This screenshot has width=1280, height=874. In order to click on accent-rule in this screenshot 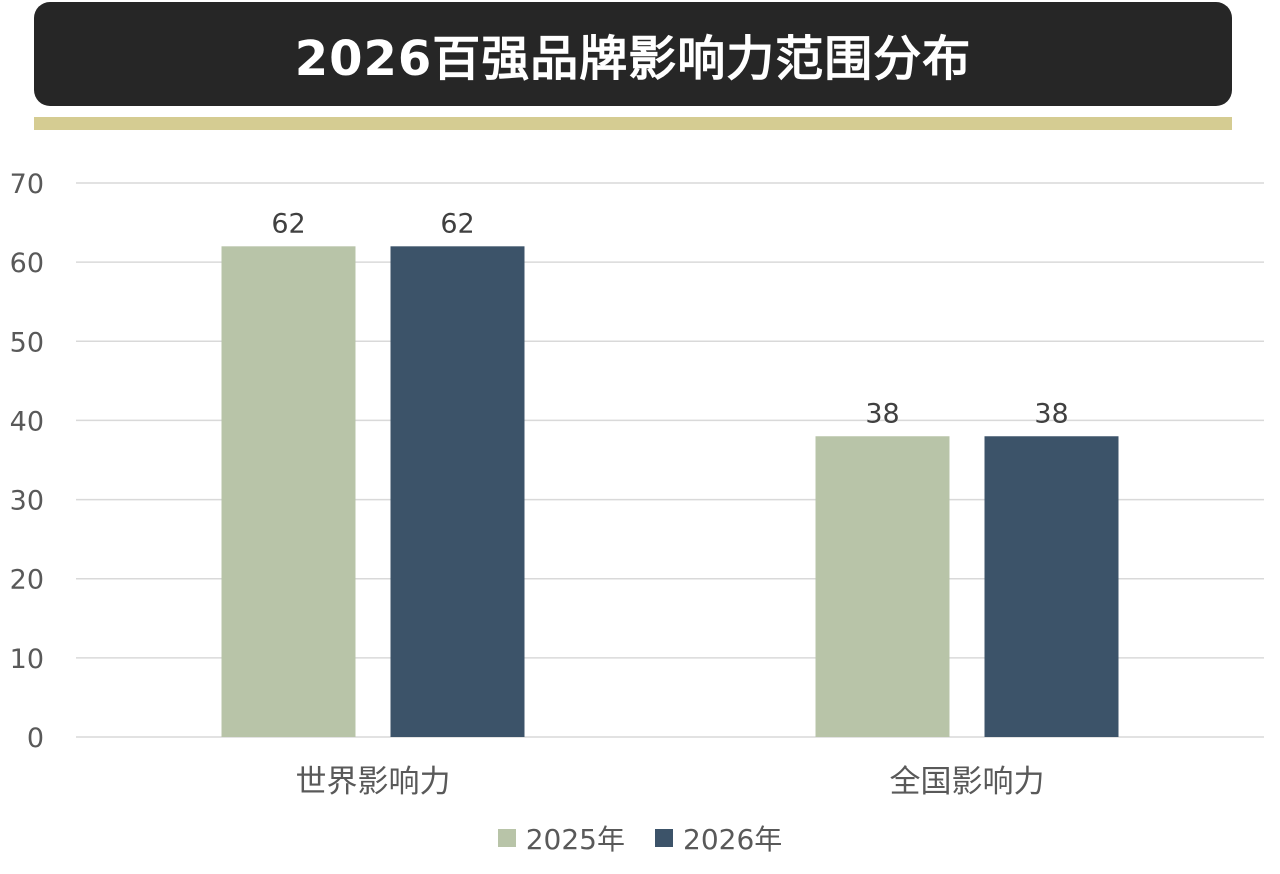, I will do `click(633, 123)`.